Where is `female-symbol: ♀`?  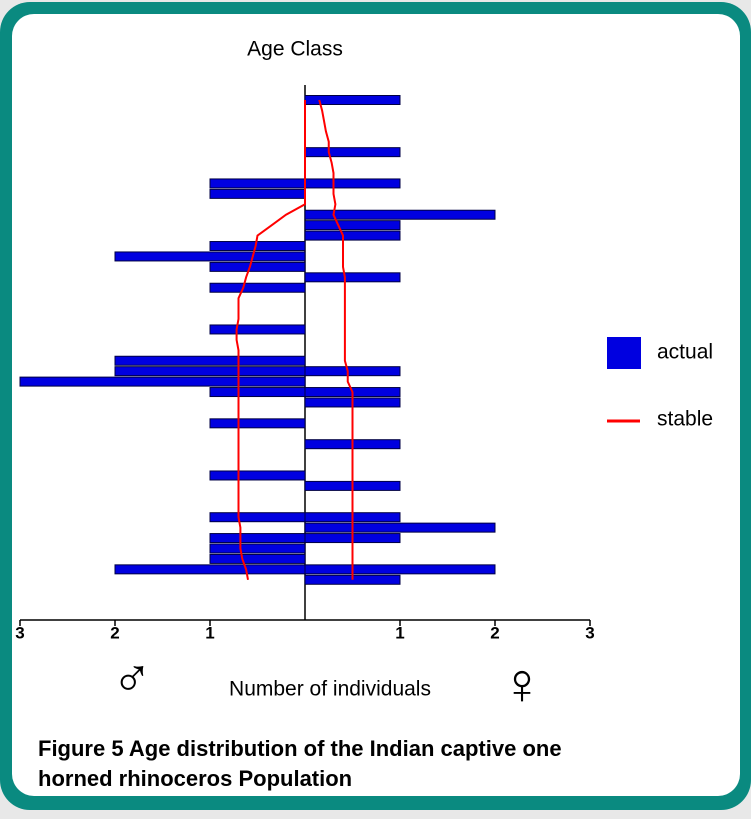 female-symbol: ♀ is located at coordinates (522, 683).